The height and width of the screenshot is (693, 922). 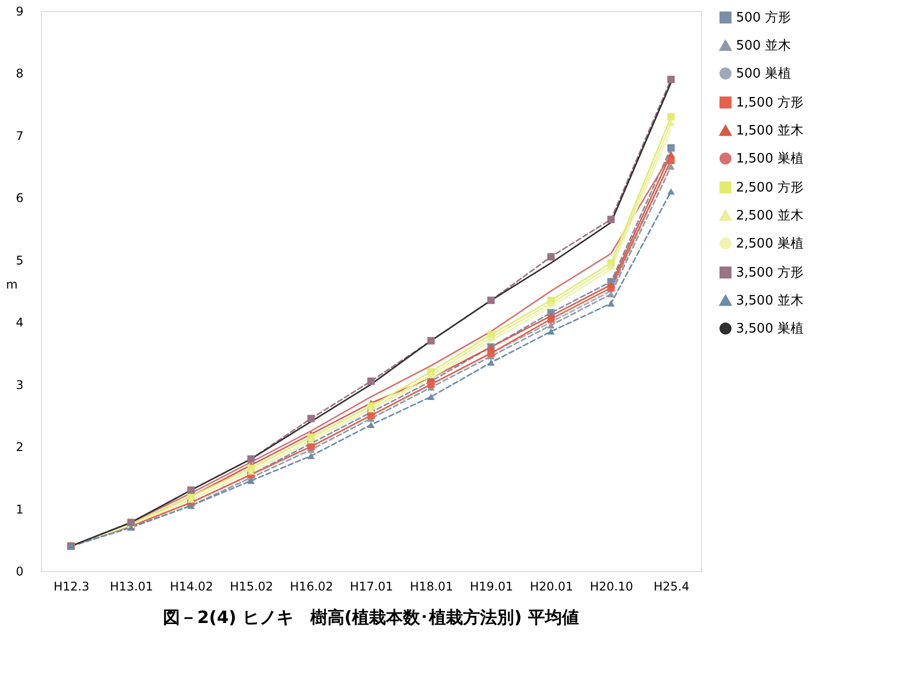 I want to click on x-tick-label: H12.3, so click(x=72, y=587).